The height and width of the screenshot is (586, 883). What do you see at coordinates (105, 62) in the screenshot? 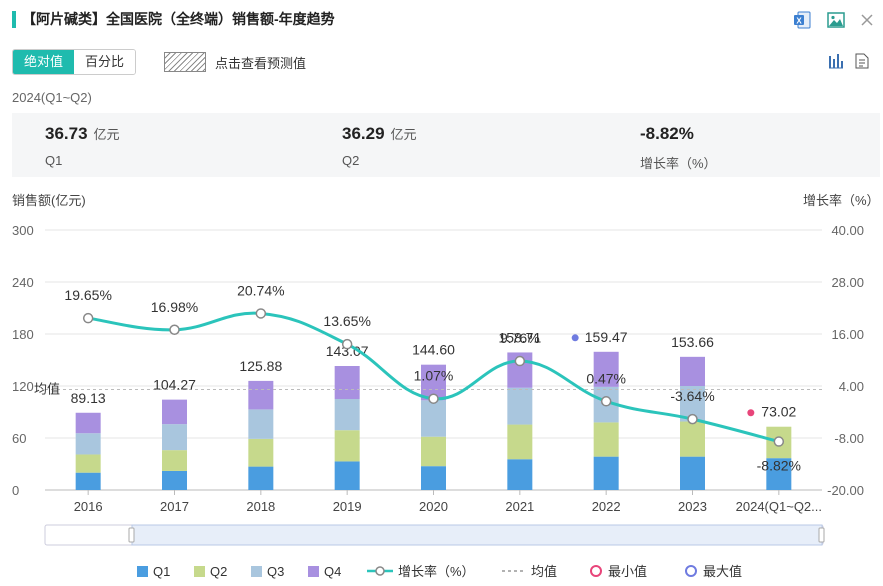
I see `percentage-button: 百分比` at bounding box center [105, 62].